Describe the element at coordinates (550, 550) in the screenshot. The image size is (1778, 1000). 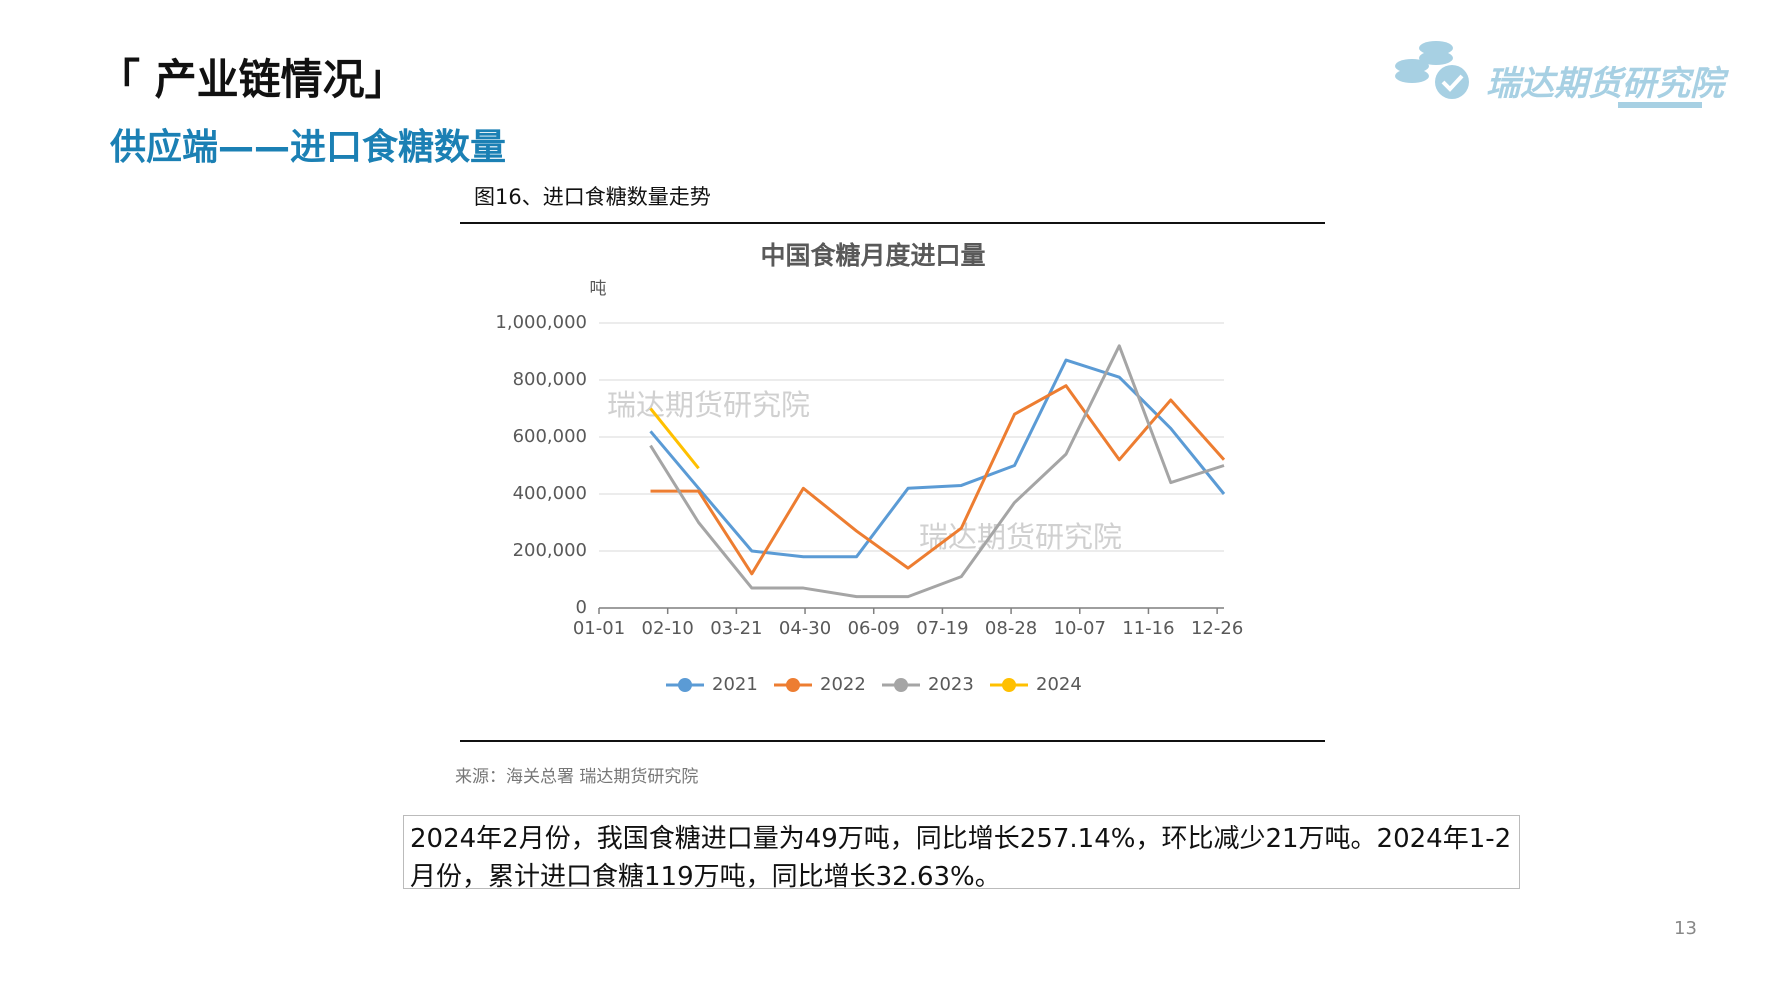
I see `y-tick-label: 200,000` at that location.